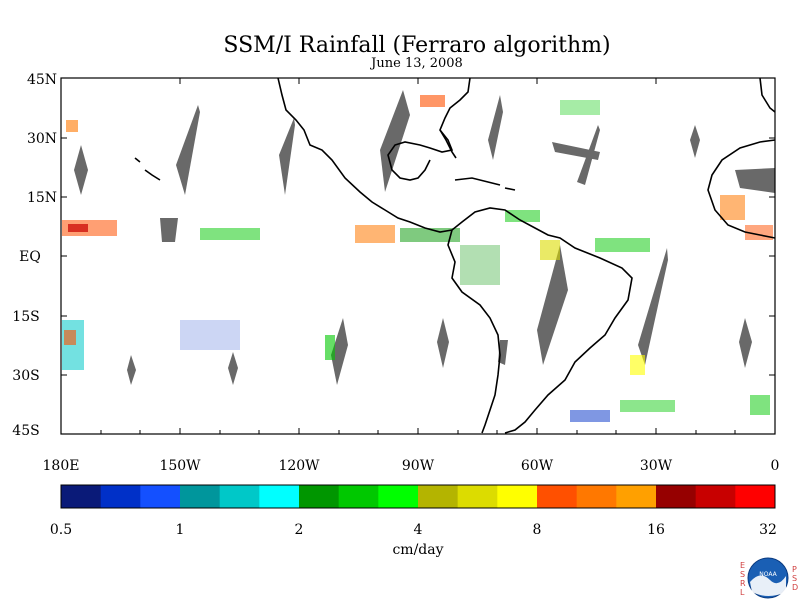 This screenshot has height=600, width=800. Describe the element at coordinates (795, 587) in the screenshot. I see `logo-letter: D` at that location.